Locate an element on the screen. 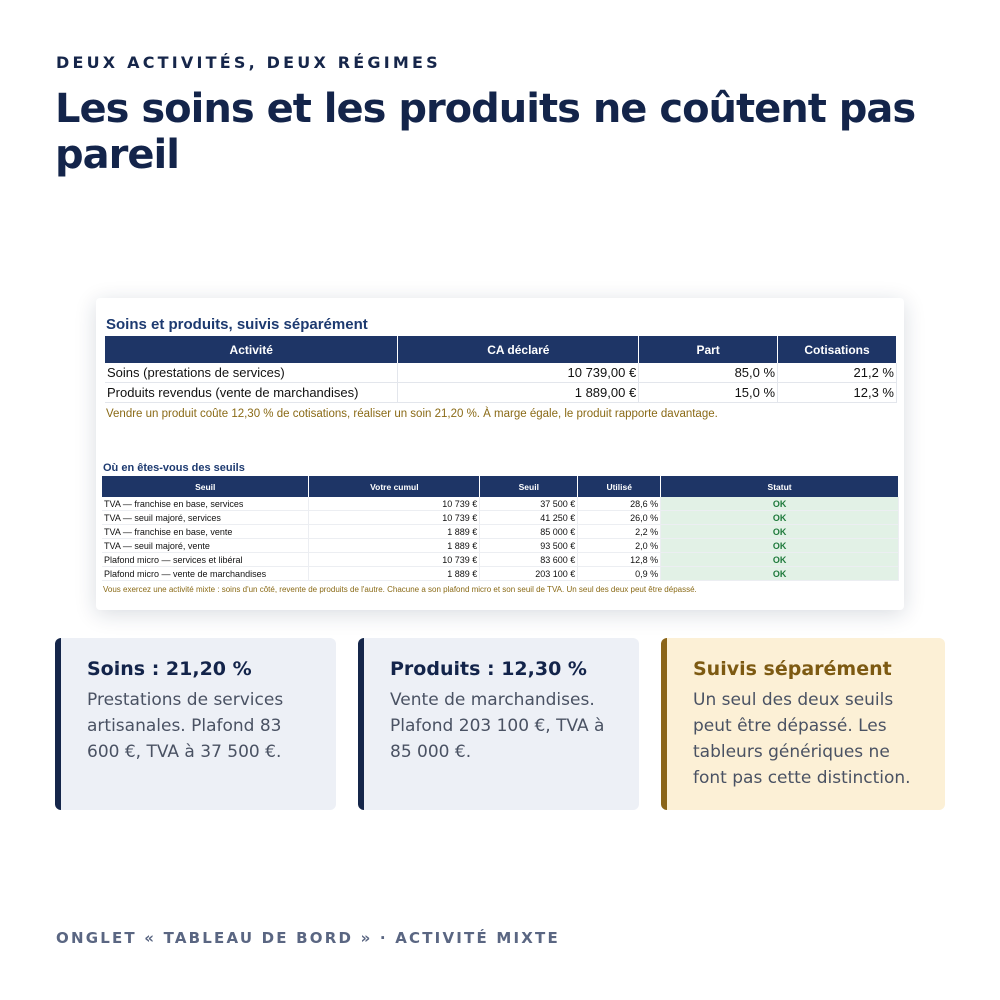 This screenshot has height=1000, width=1000. card-title: Suivis séparément is located at coordinates (792, 669).